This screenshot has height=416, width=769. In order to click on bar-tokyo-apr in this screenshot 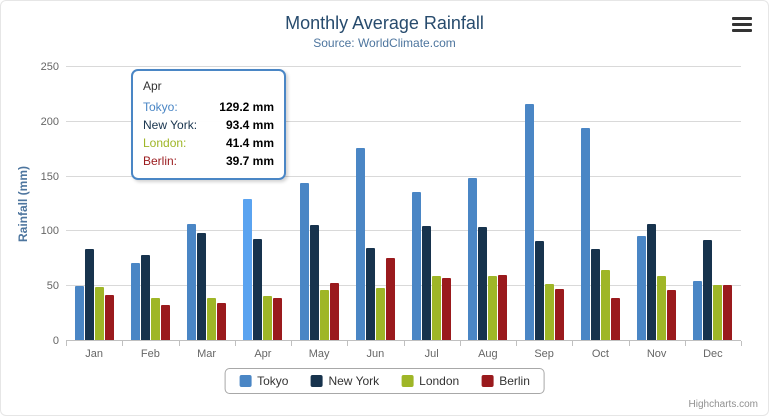, I will do `click(248, 270)`.